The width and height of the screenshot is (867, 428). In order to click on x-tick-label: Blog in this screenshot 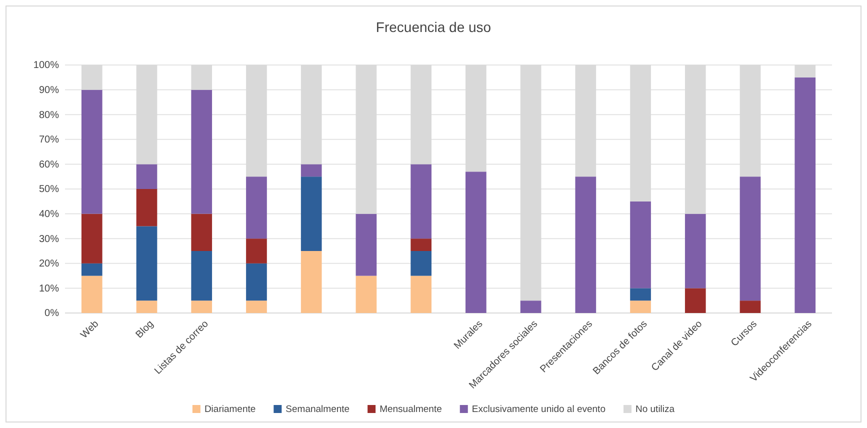, I will do `click(145, 329)`.